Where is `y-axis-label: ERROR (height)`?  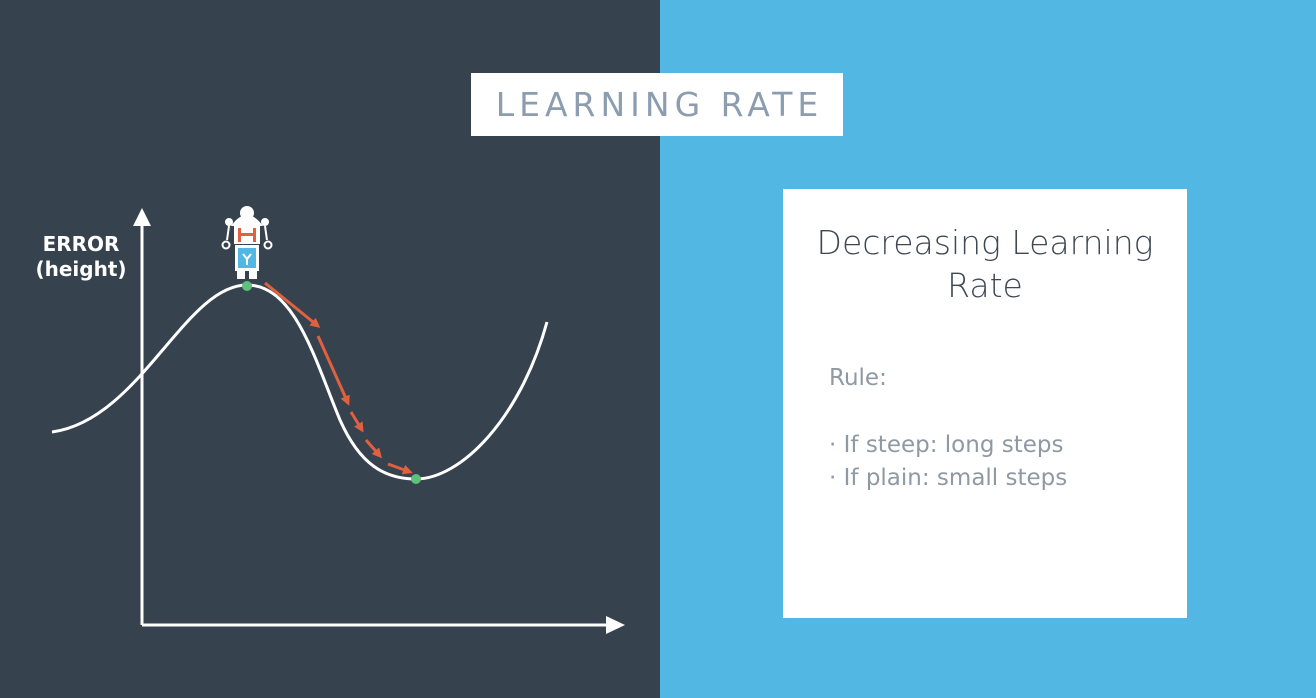 y-axis-label: ERROR (height) is located at coordinates (81, 257).